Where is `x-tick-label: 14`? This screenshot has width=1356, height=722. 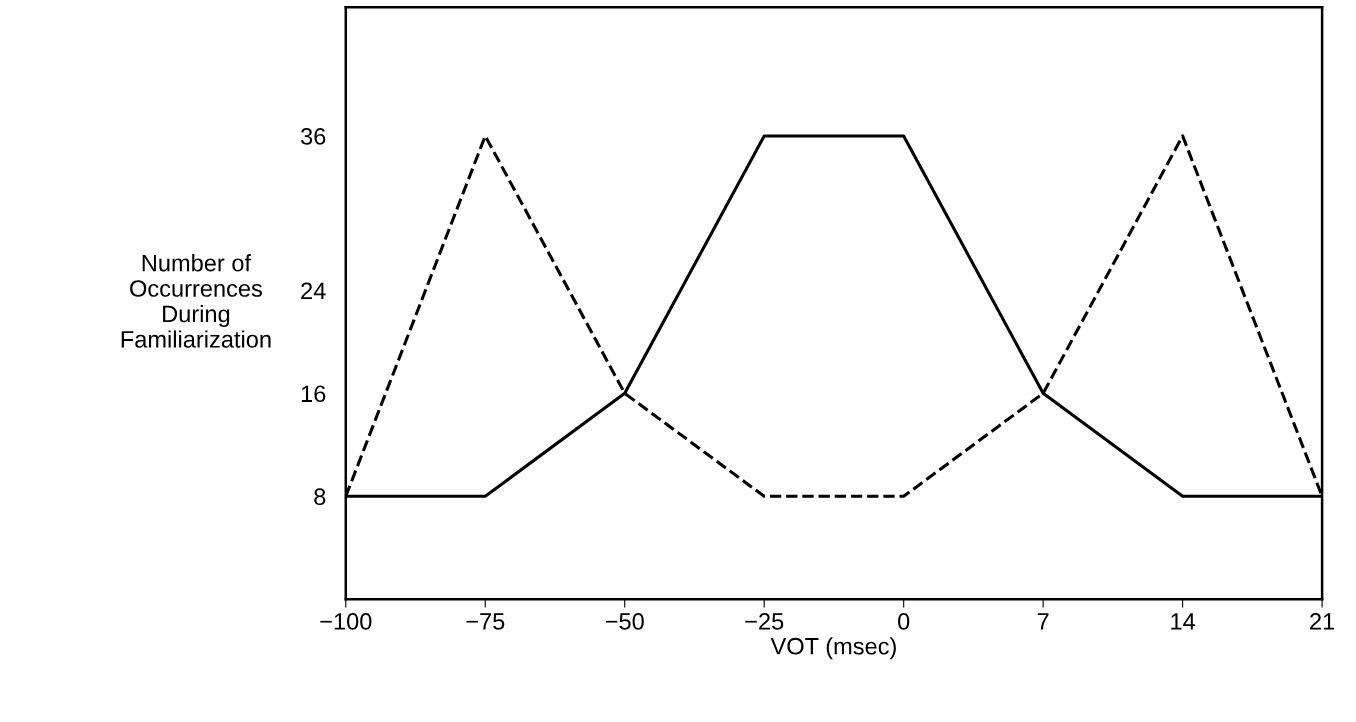 x-tick-label: 14 is located at coordinates (1183, 621).